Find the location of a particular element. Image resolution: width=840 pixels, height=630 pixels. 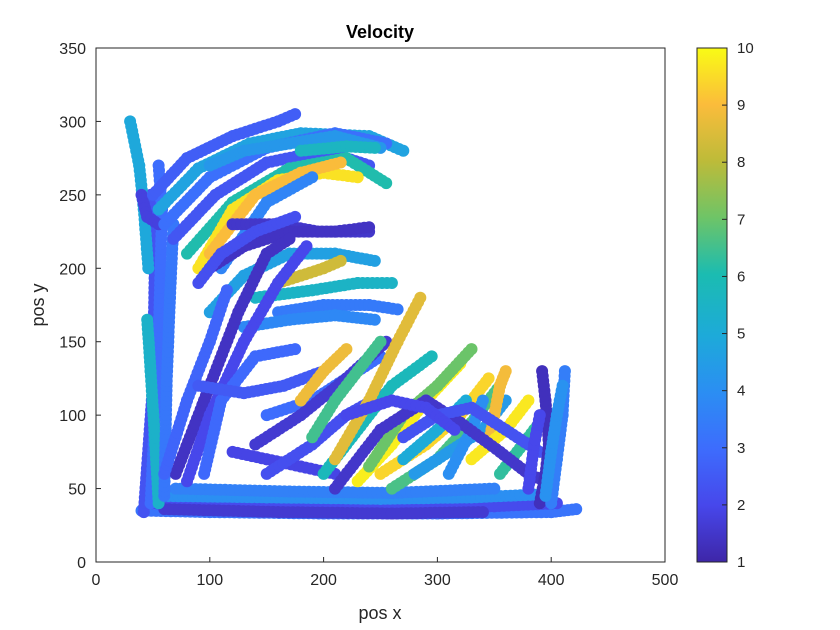

y-tick-label: 200 is located at coordinates (72, 269).